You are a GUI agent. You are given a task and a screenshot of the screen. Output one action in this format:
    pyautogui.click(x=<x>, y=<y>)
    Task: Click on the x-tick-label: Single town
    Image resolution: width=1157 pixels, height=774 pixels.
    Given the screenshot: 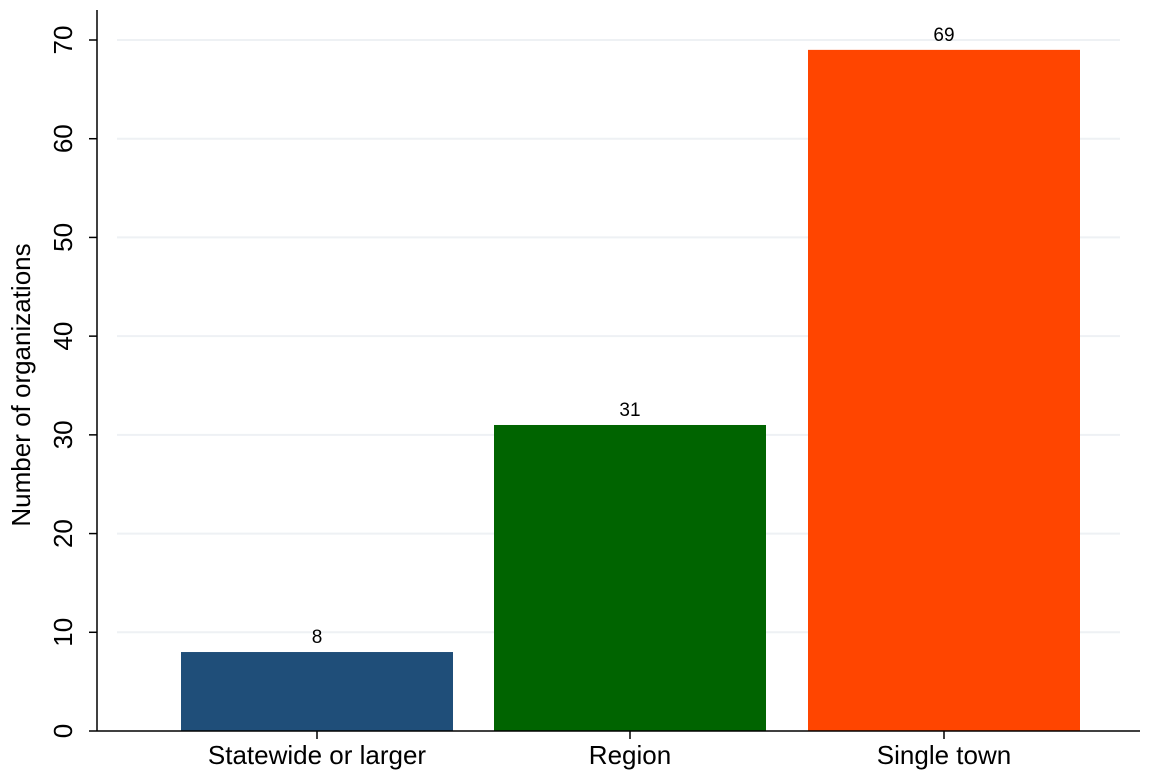 What is the action you would take?
    pyautogui.click(x=944, y=755)
    